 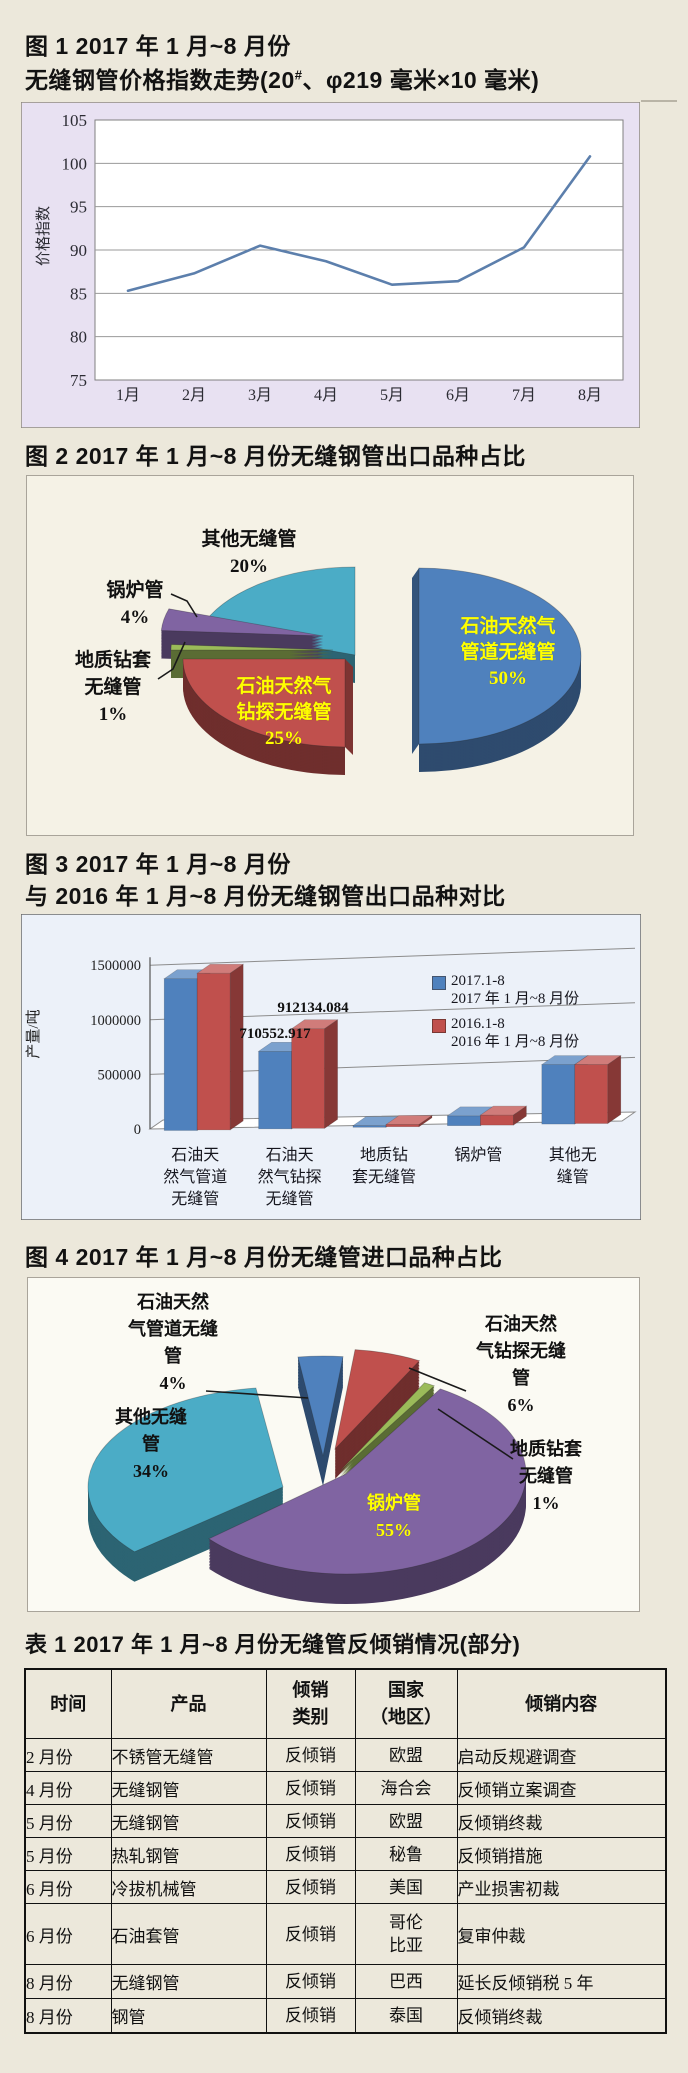 I want to click on table-row: 4 月份 无缝钢管 反倾销 海合会 反倾销立案调查, so click(x=345, y=1788).